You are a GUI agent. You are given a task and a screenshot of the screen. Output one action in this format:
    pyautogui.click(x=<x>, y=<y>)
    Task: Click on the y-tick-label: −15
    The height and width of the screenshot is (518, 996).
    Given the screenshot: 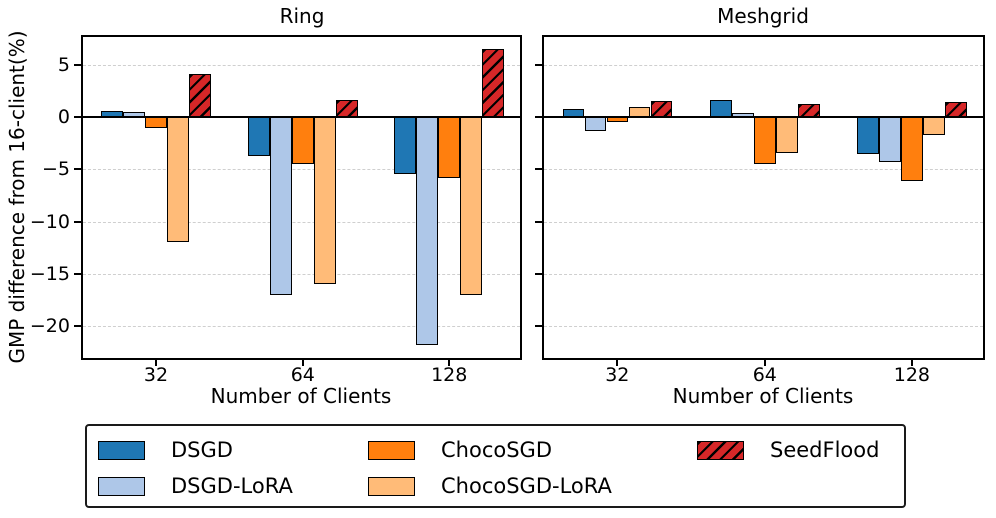 What is the action you would take?
    pyautogui.click(x=49, y=273)
    